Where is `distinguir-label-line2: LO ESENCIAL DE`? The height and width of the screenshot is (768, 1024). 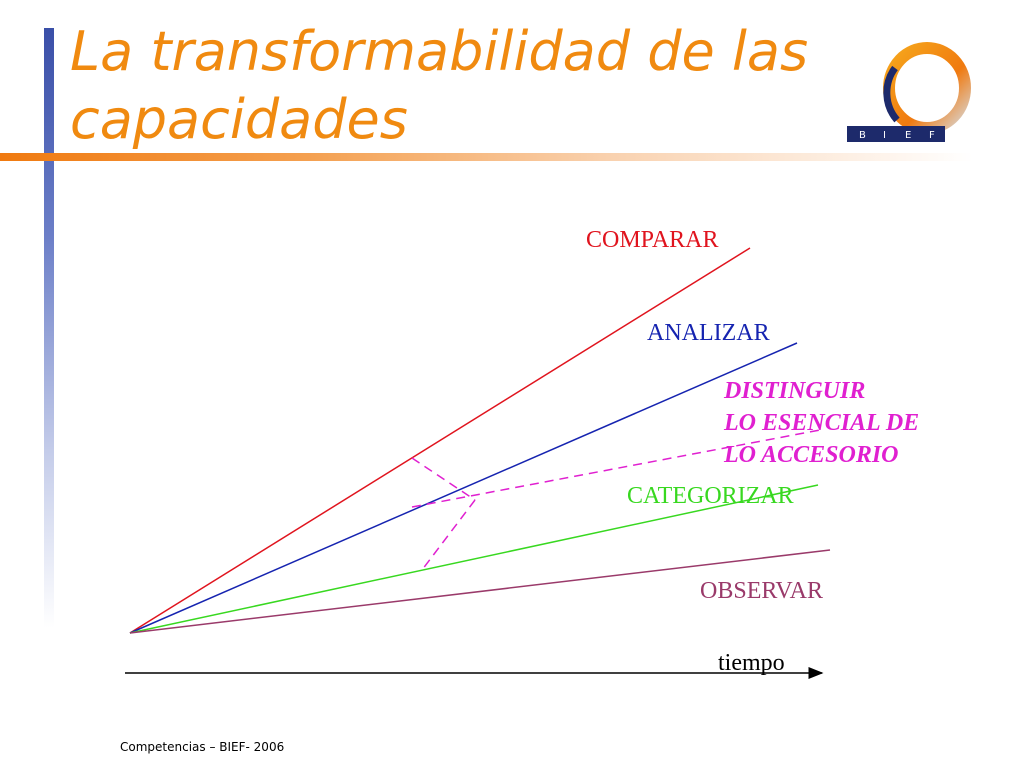
distinguir-label-line2: LO ESENCIAL DE is located at coordinates (821, 423).